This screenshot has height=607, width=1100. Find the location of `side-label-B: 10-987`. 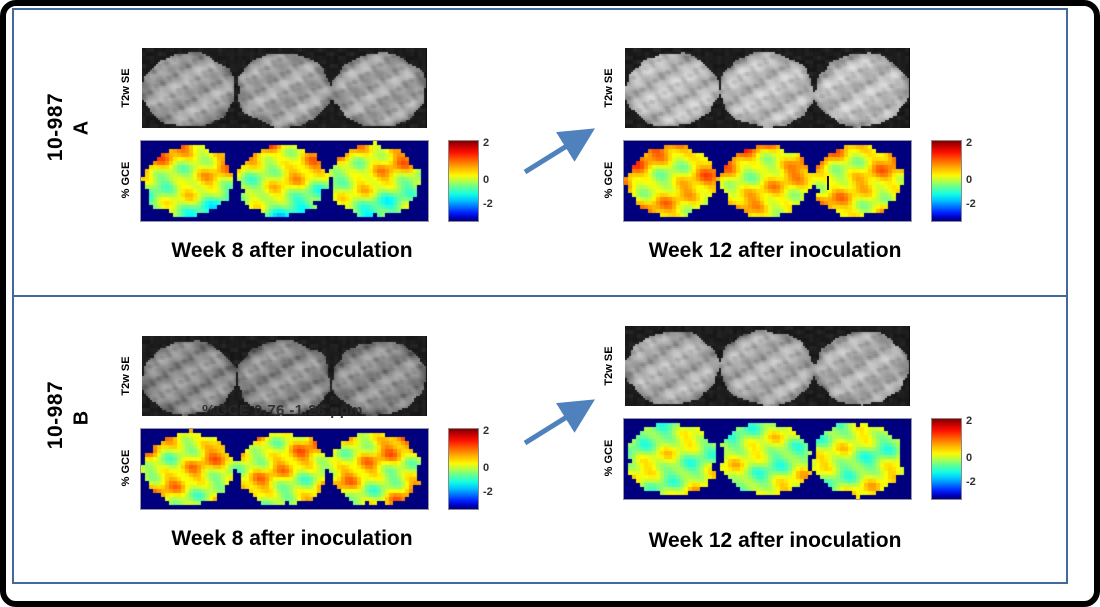

side-label-B: 10-987 is located at coordinates (55, 415).